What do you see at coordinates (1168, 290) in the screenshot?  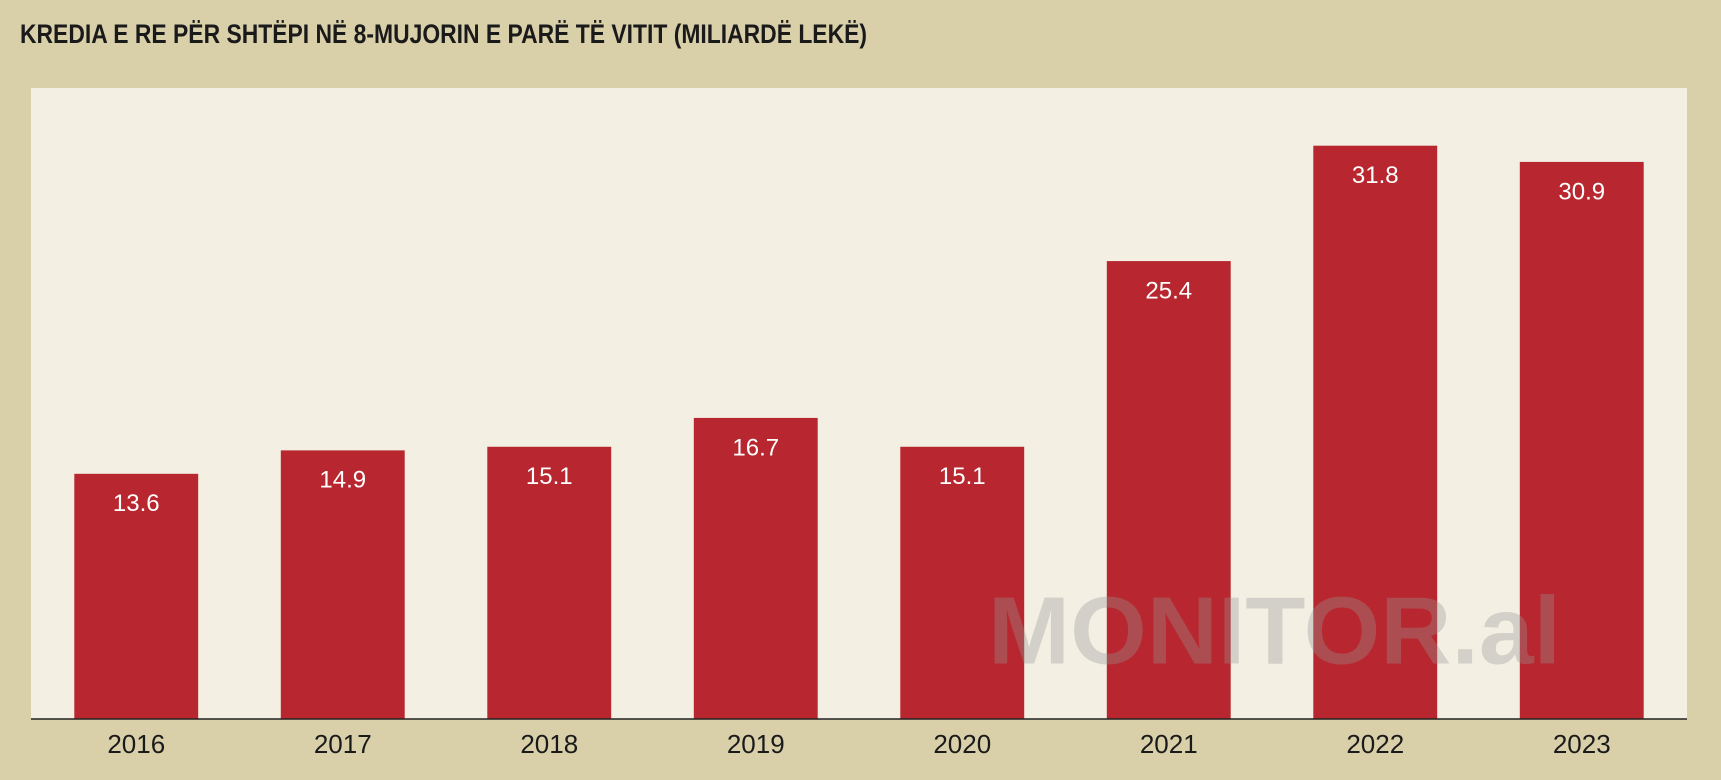 I see `value-label: 25.4` at bounding box center [1168, 290].